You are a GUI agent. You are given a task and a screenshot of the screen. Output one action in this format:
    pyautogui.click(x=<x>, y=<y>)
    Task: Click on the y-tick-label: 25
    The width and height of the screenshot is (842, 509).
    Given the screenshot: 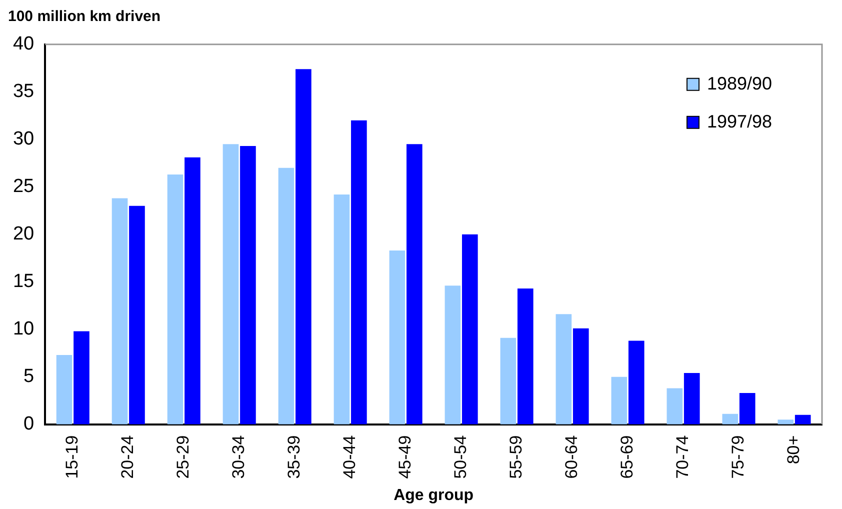 What is the action you would take?
    pyautogui.click(x=23, y=187)
    